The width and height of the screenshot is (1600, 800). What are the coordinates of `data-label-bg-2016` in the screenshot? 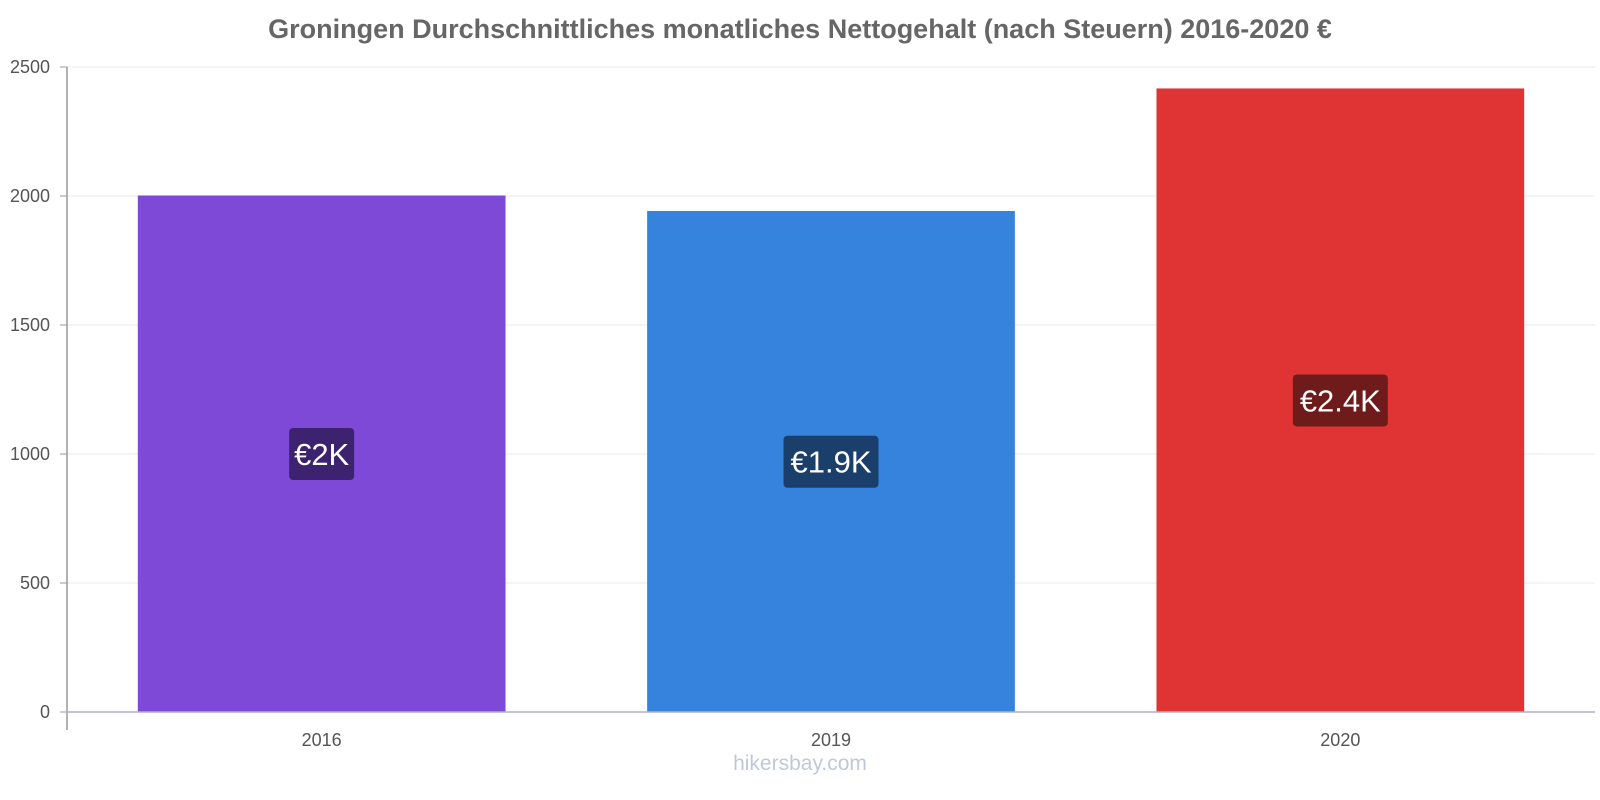 It's located at (322, 454).